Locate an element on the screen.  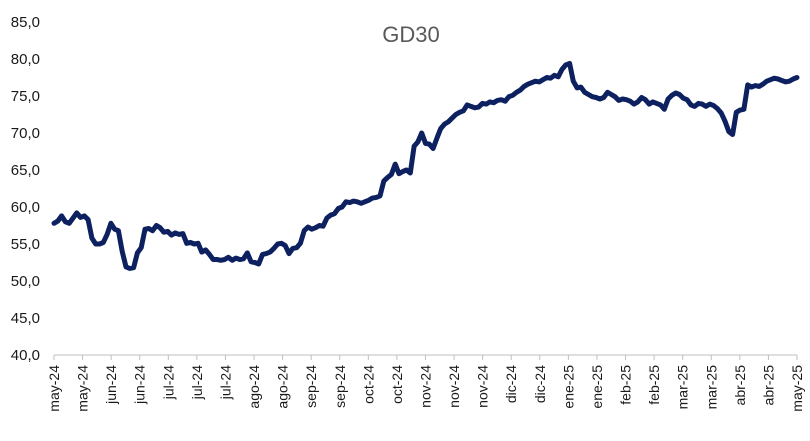
y-tick-label: 45,0 is located at coordinates (25, 318).